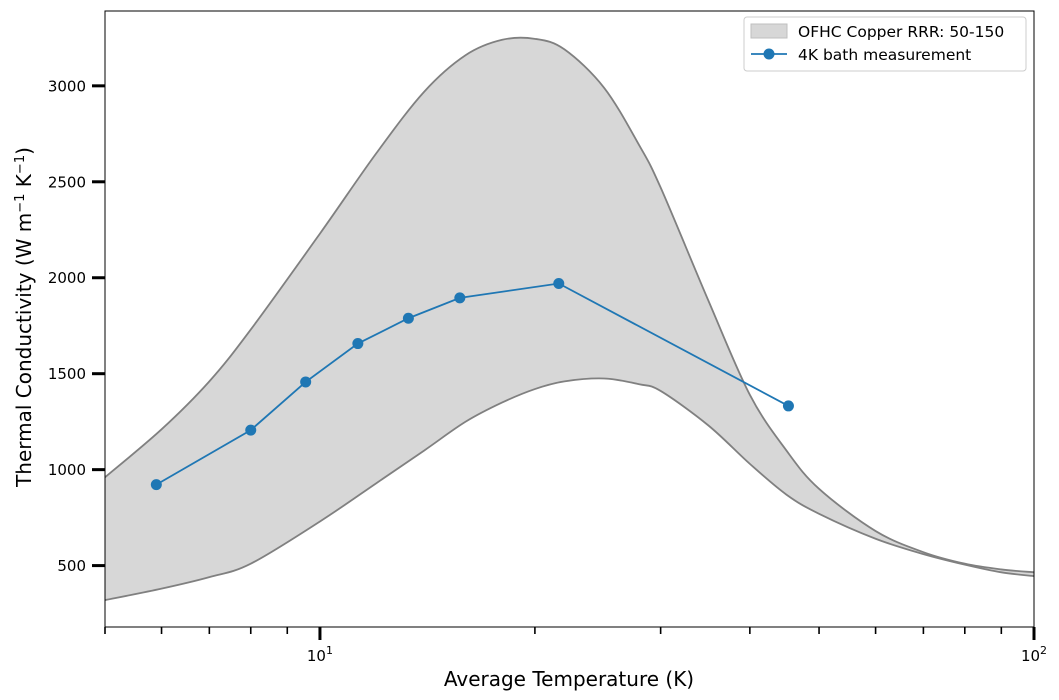  Describe the element at coordinates (320, 654) in the screenshot. I see `x-tick-label: 10¹` at that location.